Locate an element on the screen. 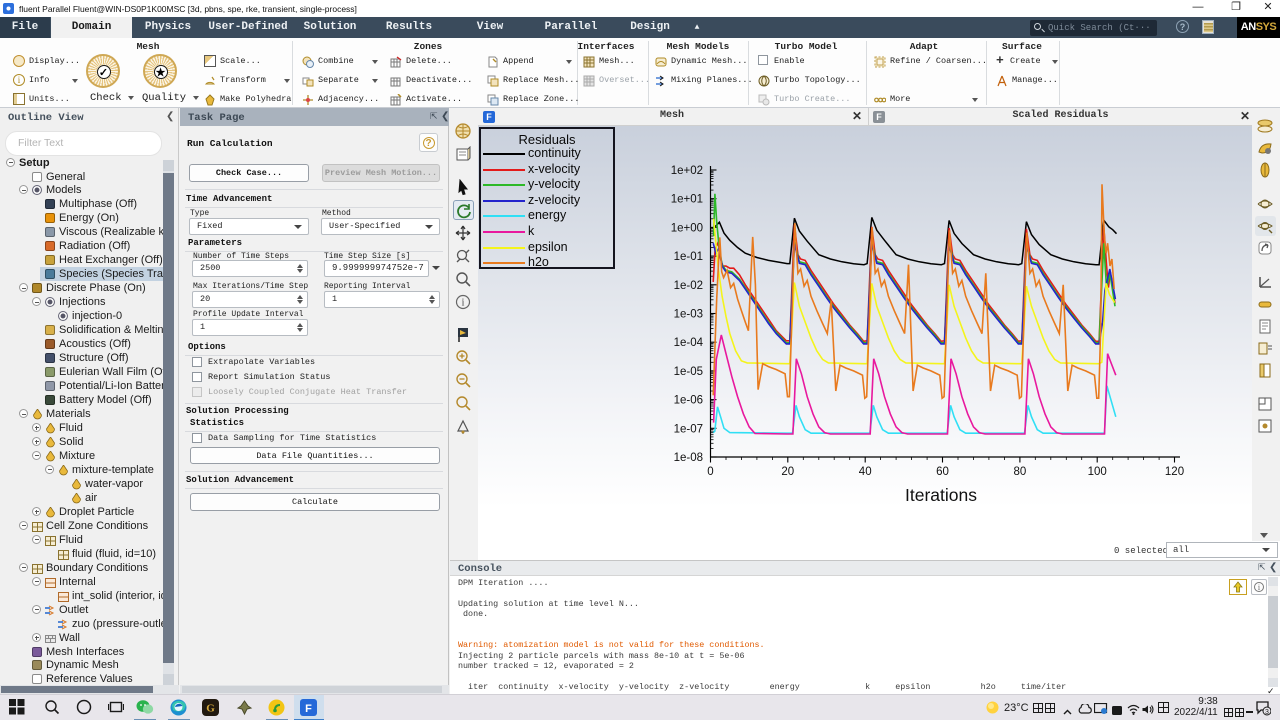 This screenshot has width=1280, height=720. svg-text: 120 is located at coordinates (1174, 472).